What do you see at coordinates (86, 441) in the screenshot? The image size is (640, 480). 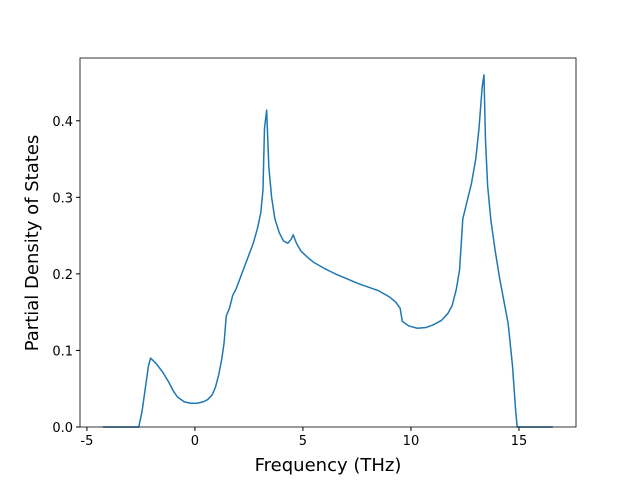 I see `x-tick-label: -5` at bounding box center [86, 441].